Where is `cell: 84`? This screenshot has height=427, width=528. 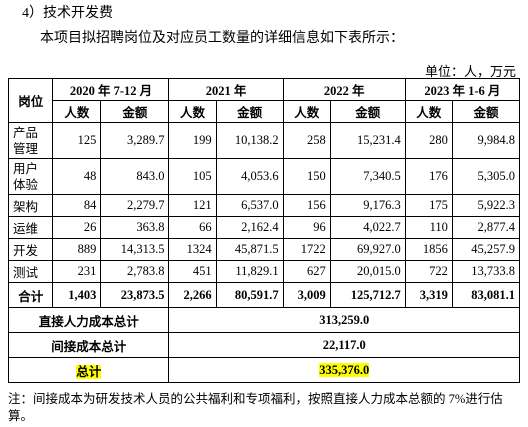 cell: 84 is located at coordinates (77, 205).